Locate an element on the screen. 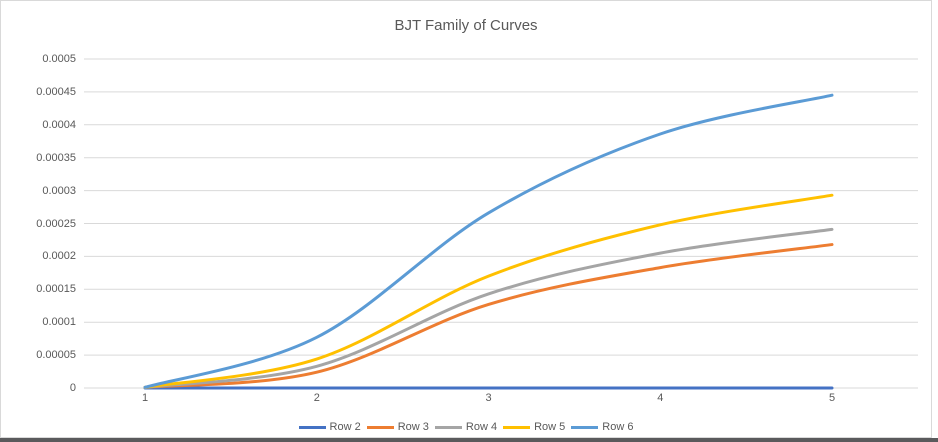  legend-label: Row 6 is located at coordinates (618, 427).